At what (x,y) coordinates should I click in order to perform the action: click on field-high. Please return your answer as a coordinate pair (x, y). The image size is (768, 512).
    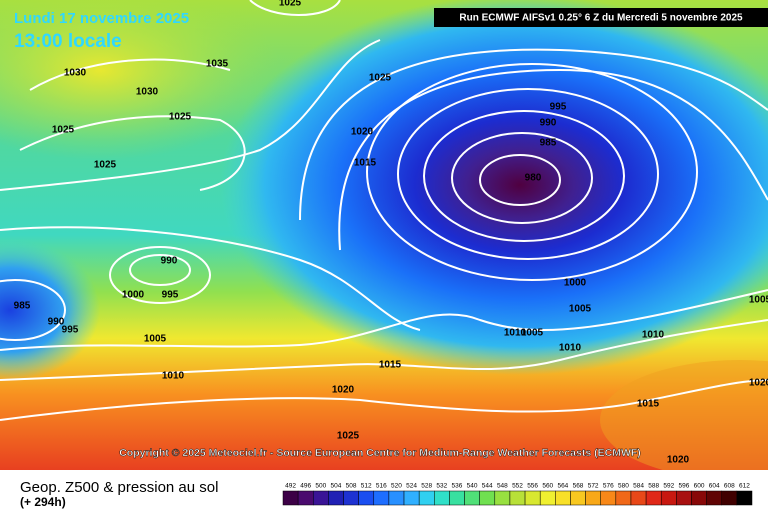
    Looking at the image, I should click on (140, 80).